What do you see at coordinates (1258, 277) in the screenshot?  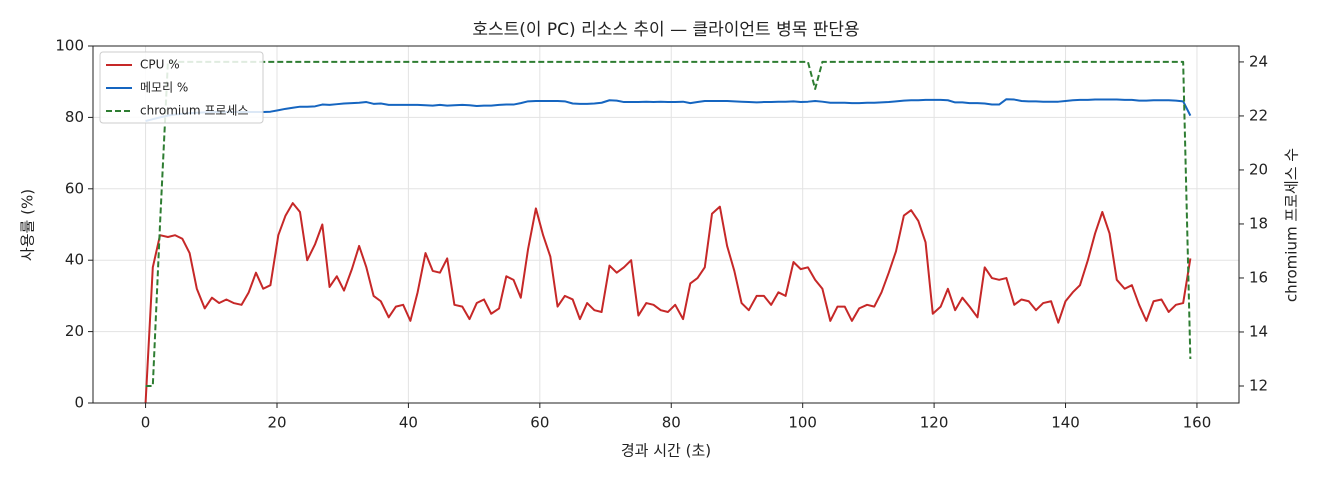 I see `y2-tick-label: 16` at bounding box center [1258, 277].